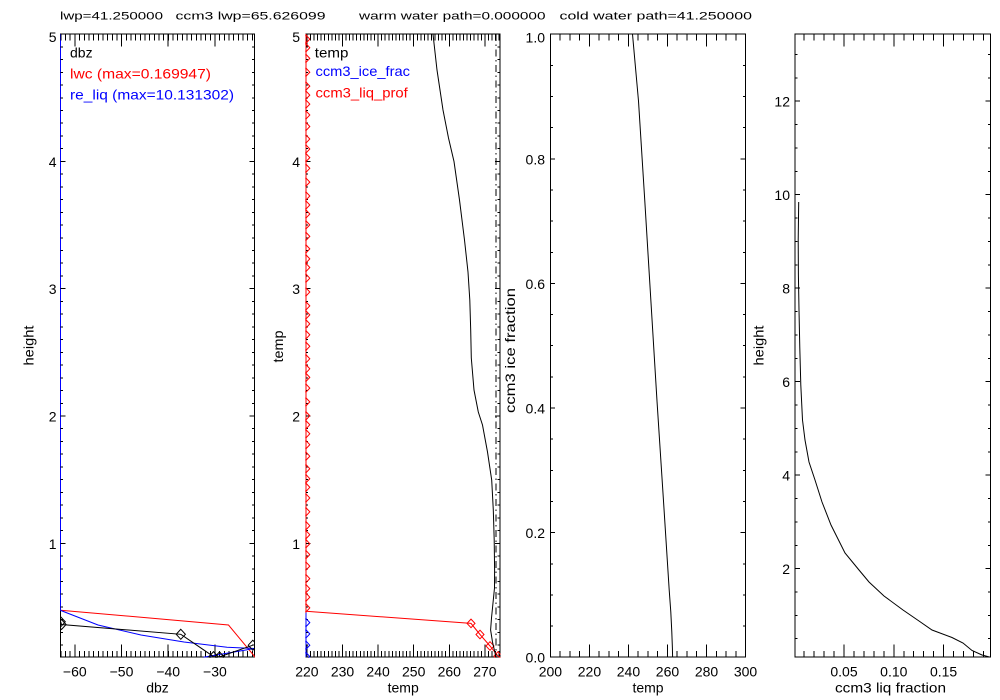 The width and height of the screenshot is (1000, 700). I want to click on svg-text: 0.10, so click(893, 672).